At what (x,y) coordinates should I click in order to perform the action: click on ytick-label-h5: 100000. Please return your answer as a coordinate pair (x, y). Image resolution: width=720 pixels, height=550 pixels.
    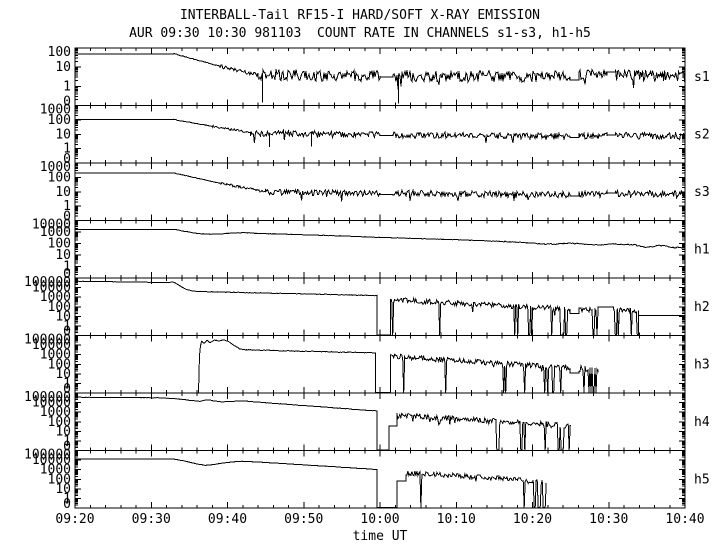
    Looking at the image, I should click on (47, 455).